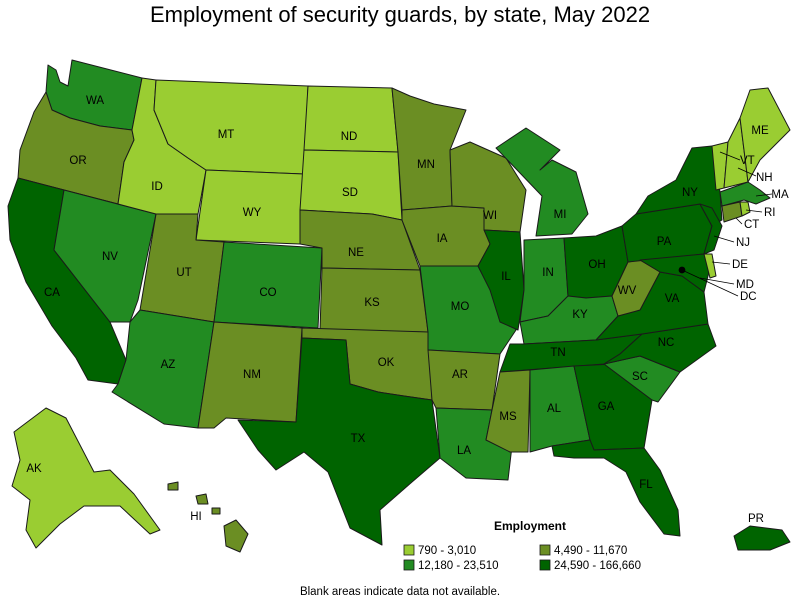  Describe the element at coordinates (627, 291) in the screenshot. I see `label-wv: WV` at that location.